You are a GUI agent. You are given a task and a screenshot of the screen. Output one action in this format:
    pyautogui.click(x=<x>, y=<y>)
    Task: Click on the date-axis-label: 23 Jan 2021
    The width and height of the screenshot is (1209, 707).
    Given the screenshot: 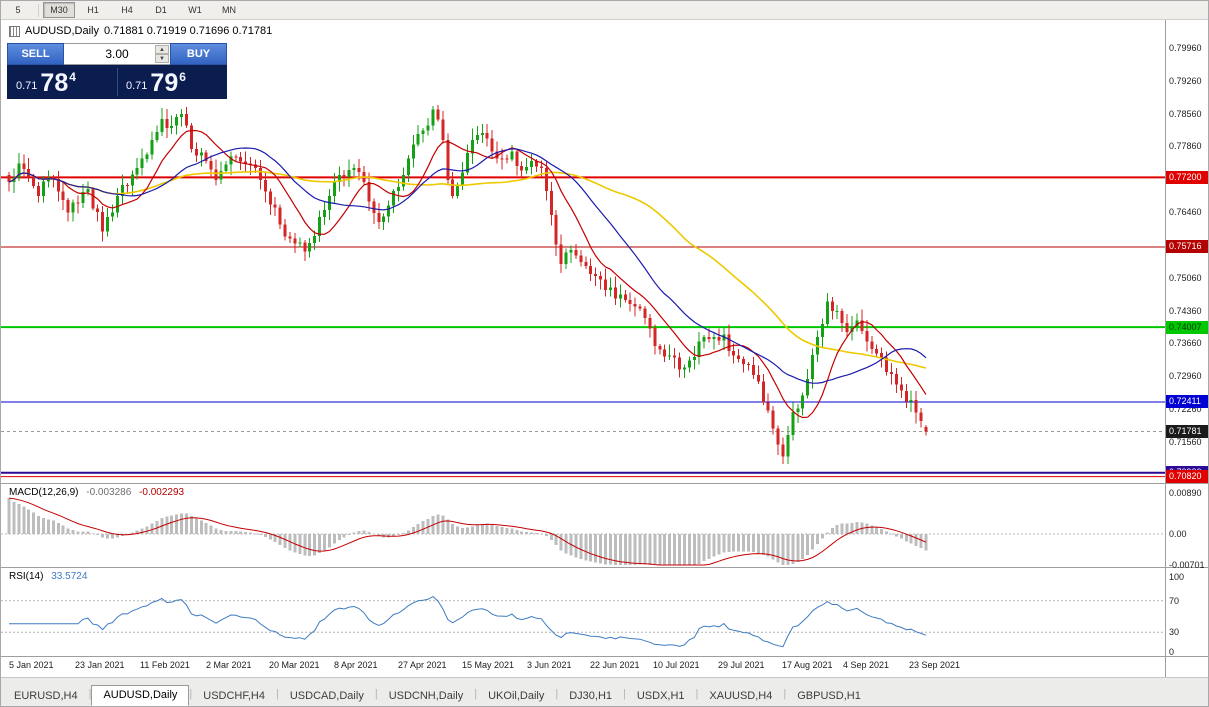 What is the action you would take?
    pyautogui.click(x=100, y=665)
    